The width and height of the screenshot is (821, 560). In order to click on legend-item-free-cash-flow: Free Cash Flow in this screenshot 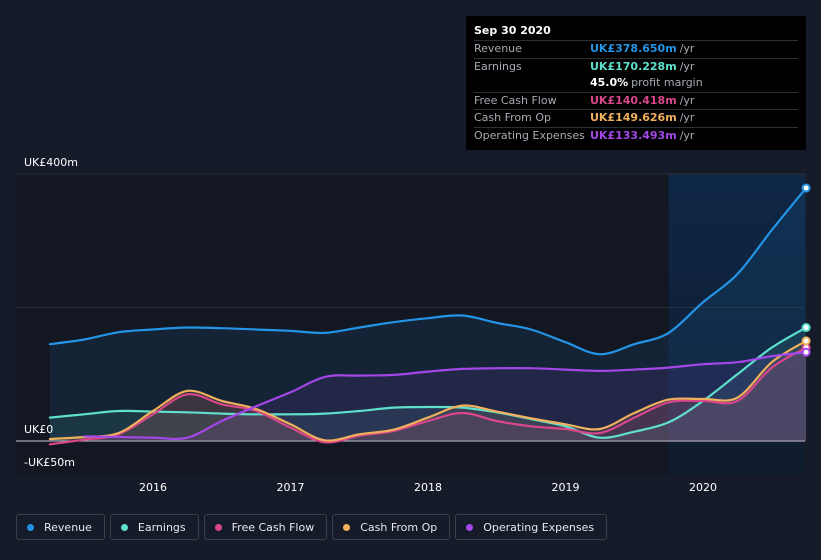, I will do `click(265, 527)`.